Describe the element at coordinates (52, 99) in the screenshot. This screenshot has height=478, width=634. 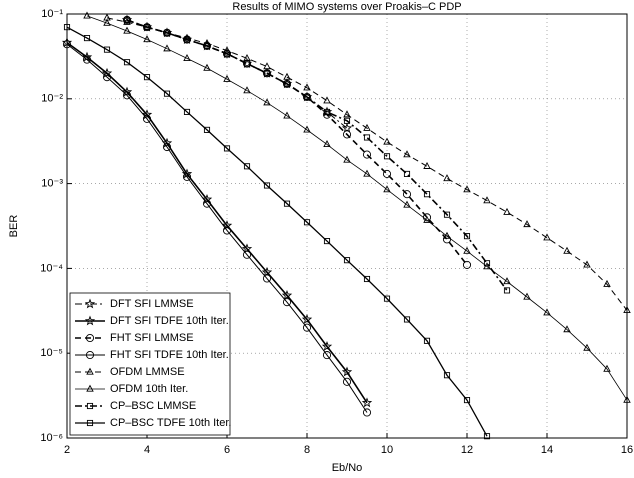
I see `y-tick-label: 10⁻²` at that location.